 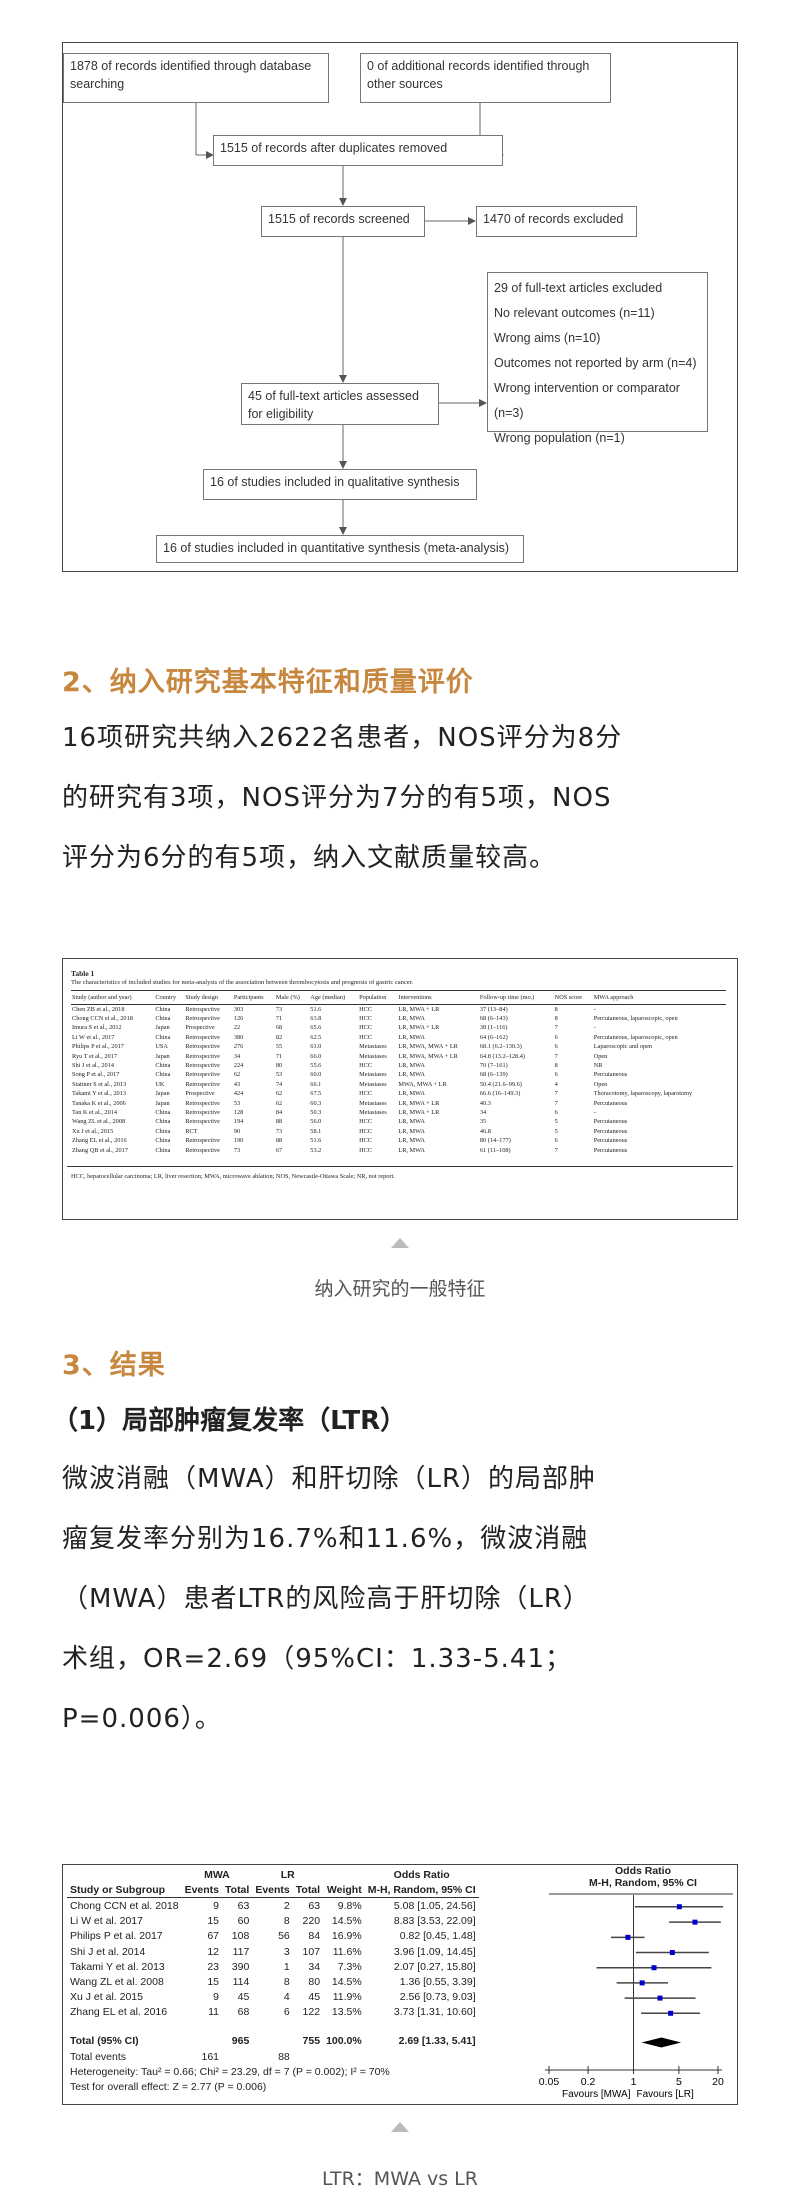 I want to click on study-e2: 6, so click(x=286, y=2012).